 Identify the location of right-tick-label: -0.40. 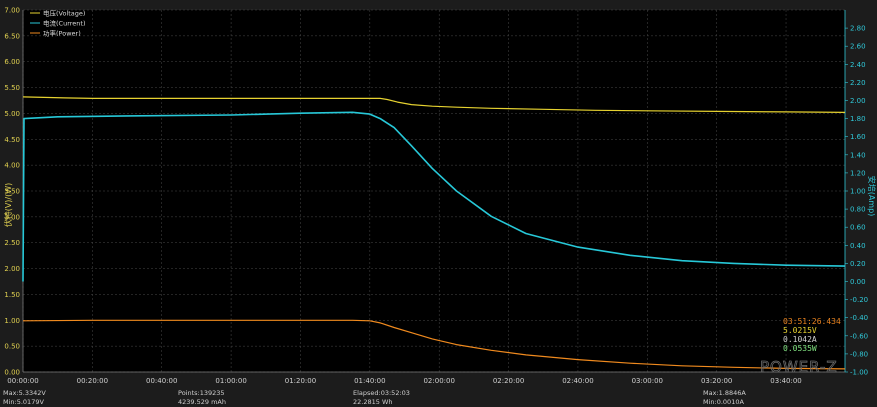
(859, 318).